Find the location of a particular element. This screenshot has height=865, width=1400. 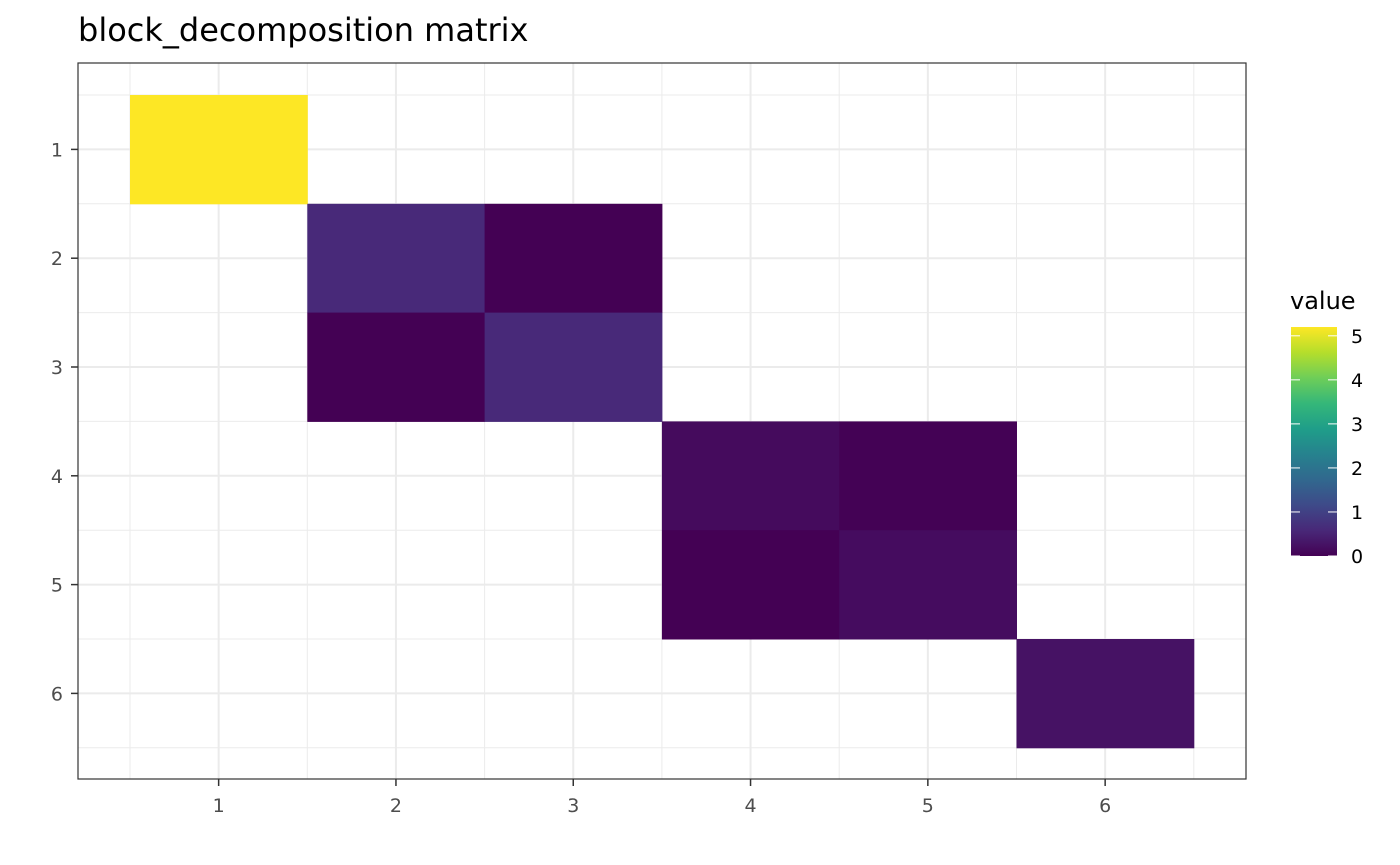

x-tick-label: 3 is located at coordinates (573, 806).